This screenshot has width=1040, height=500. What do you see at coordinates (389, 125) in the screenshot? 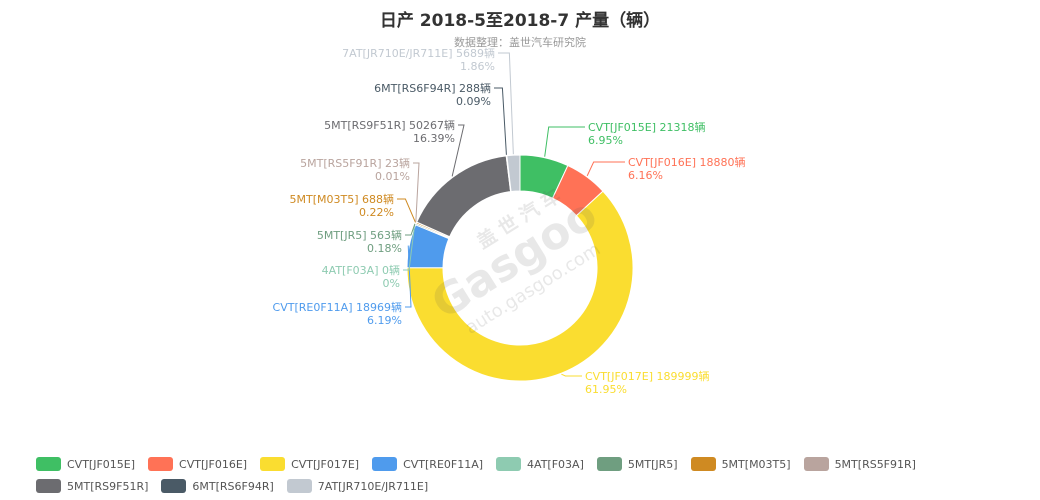
I see `slice-label-5mt-rs9f51r: 5MT[RS9F51R] 50267辆` at bounding box center [389, 125].